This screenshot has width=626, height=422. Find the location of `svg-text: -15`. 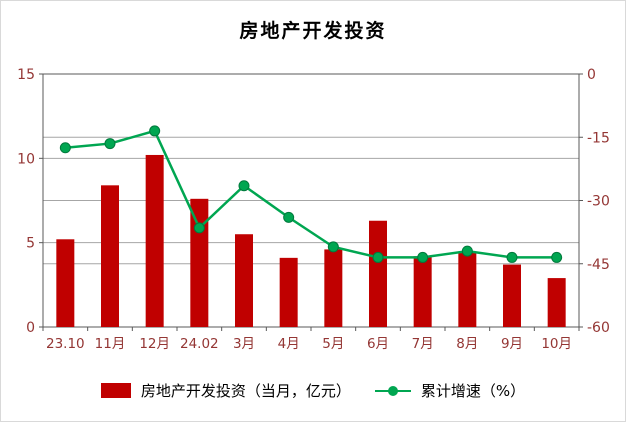

svg-text: -15 is located at coordinates (598, 138).